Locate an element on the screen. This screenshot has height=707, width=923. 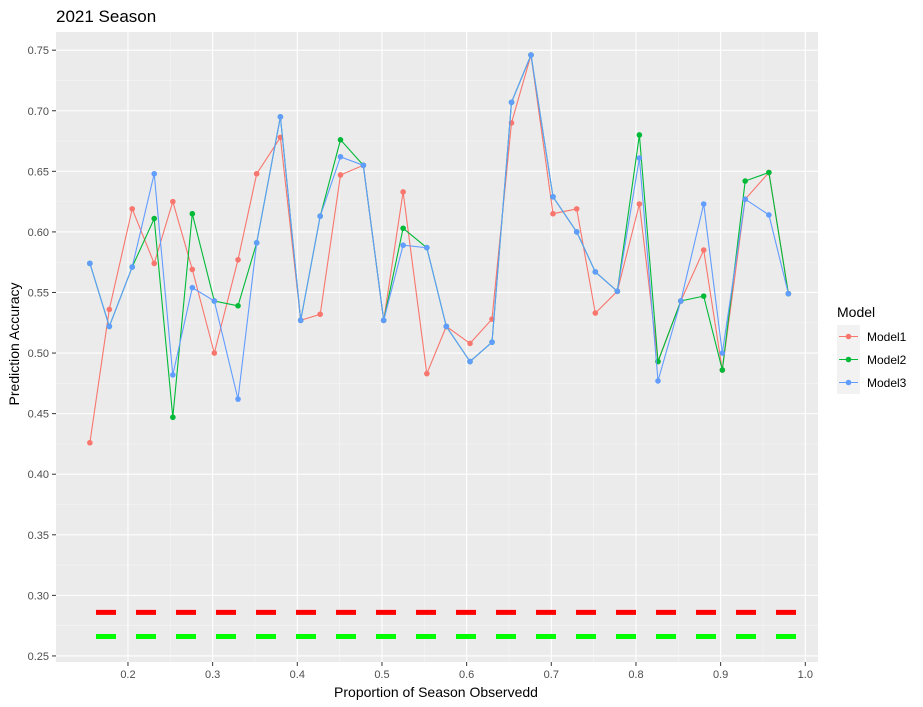
x-axis-title: Proportion of Season Observedd is located at coordinates (436, 692).